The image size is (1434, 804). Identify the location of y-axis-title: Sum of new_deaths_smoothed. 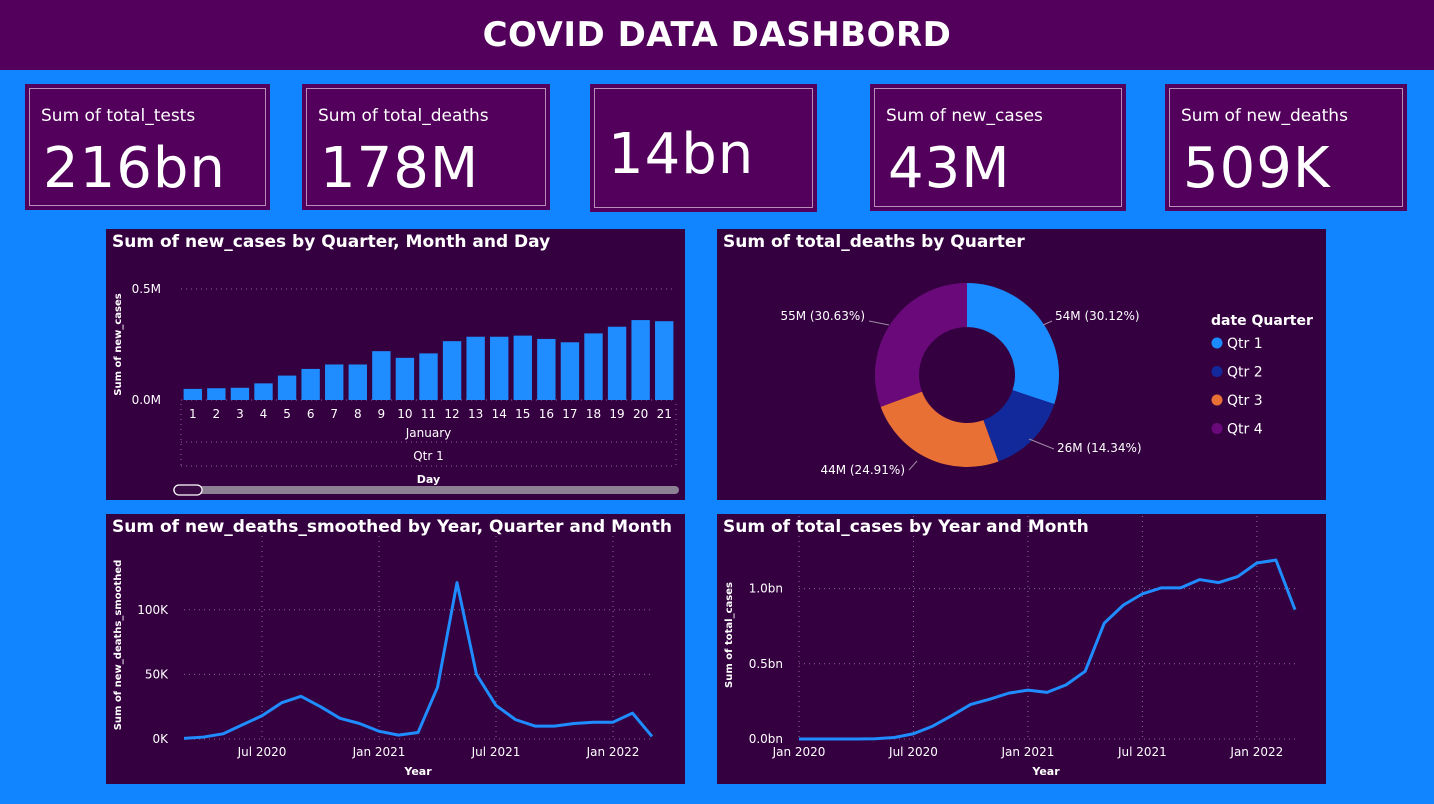
(118, 645).